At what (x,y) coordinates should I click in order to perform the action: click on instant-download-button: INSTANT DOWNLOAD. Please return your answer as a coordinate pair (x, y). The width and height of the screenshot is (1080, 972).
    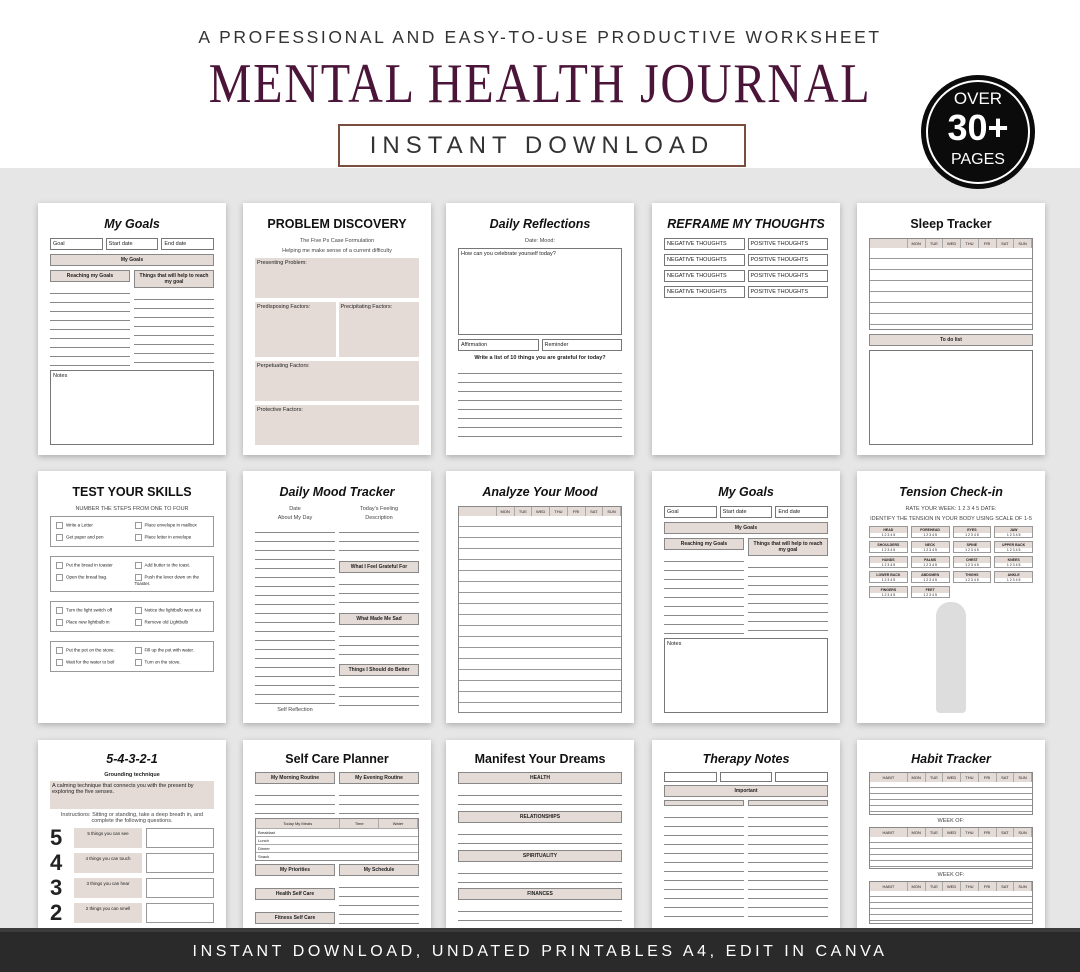
    Looking at the image, I should click on (542, 145).